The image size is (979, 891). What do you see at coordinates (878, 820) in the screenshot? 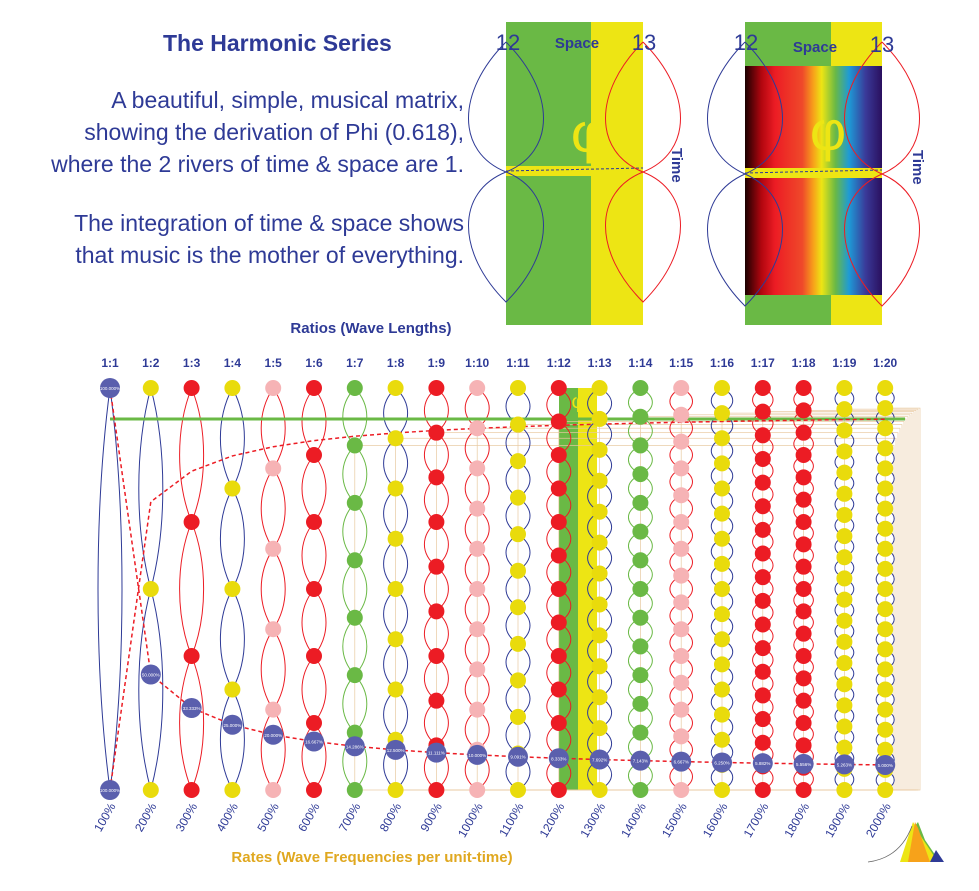
I see `rate-label: 2000%` at bounding box center [878, 820].